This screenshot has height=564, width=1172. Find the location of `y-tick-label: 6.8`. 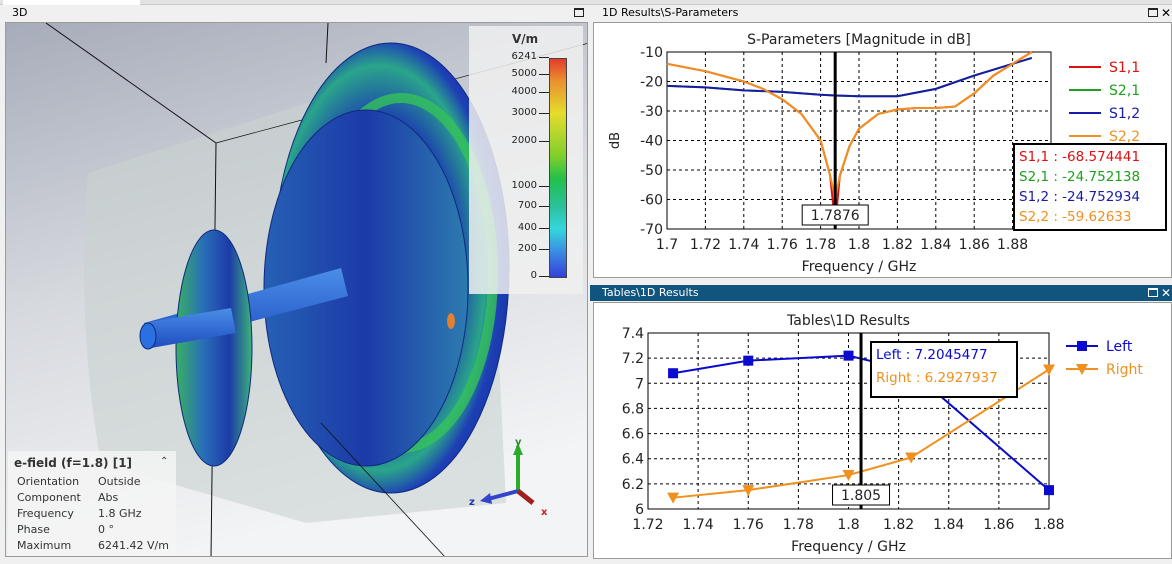

y-tick-label: 6.8 is located at coordinates (633, 409).